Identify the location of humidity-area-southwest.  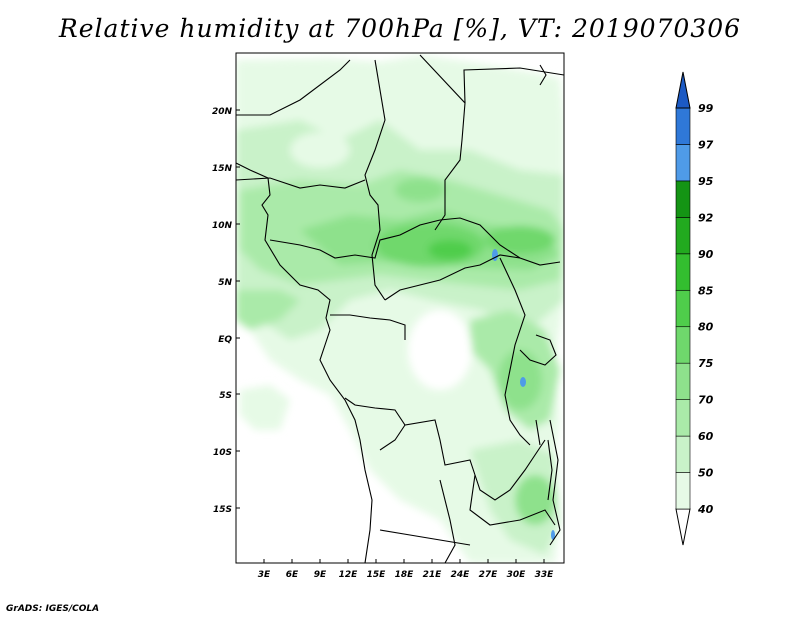
(265, 407).